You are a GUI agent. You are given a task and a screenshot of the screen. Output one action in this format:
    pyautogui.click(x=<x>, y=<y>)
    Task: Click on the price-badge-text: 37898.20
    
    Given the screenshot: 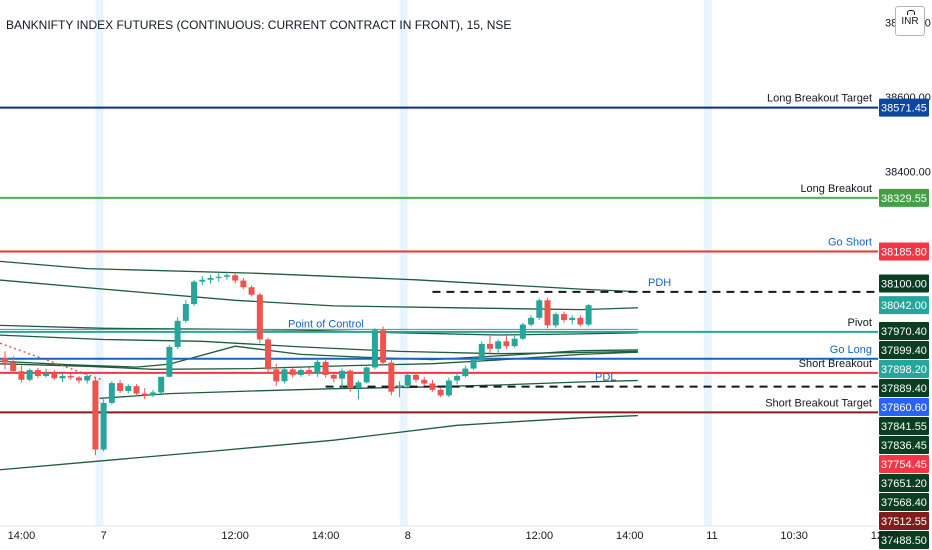 What is the action you would take?
    pyautogui.click(x=904, y=370)
    